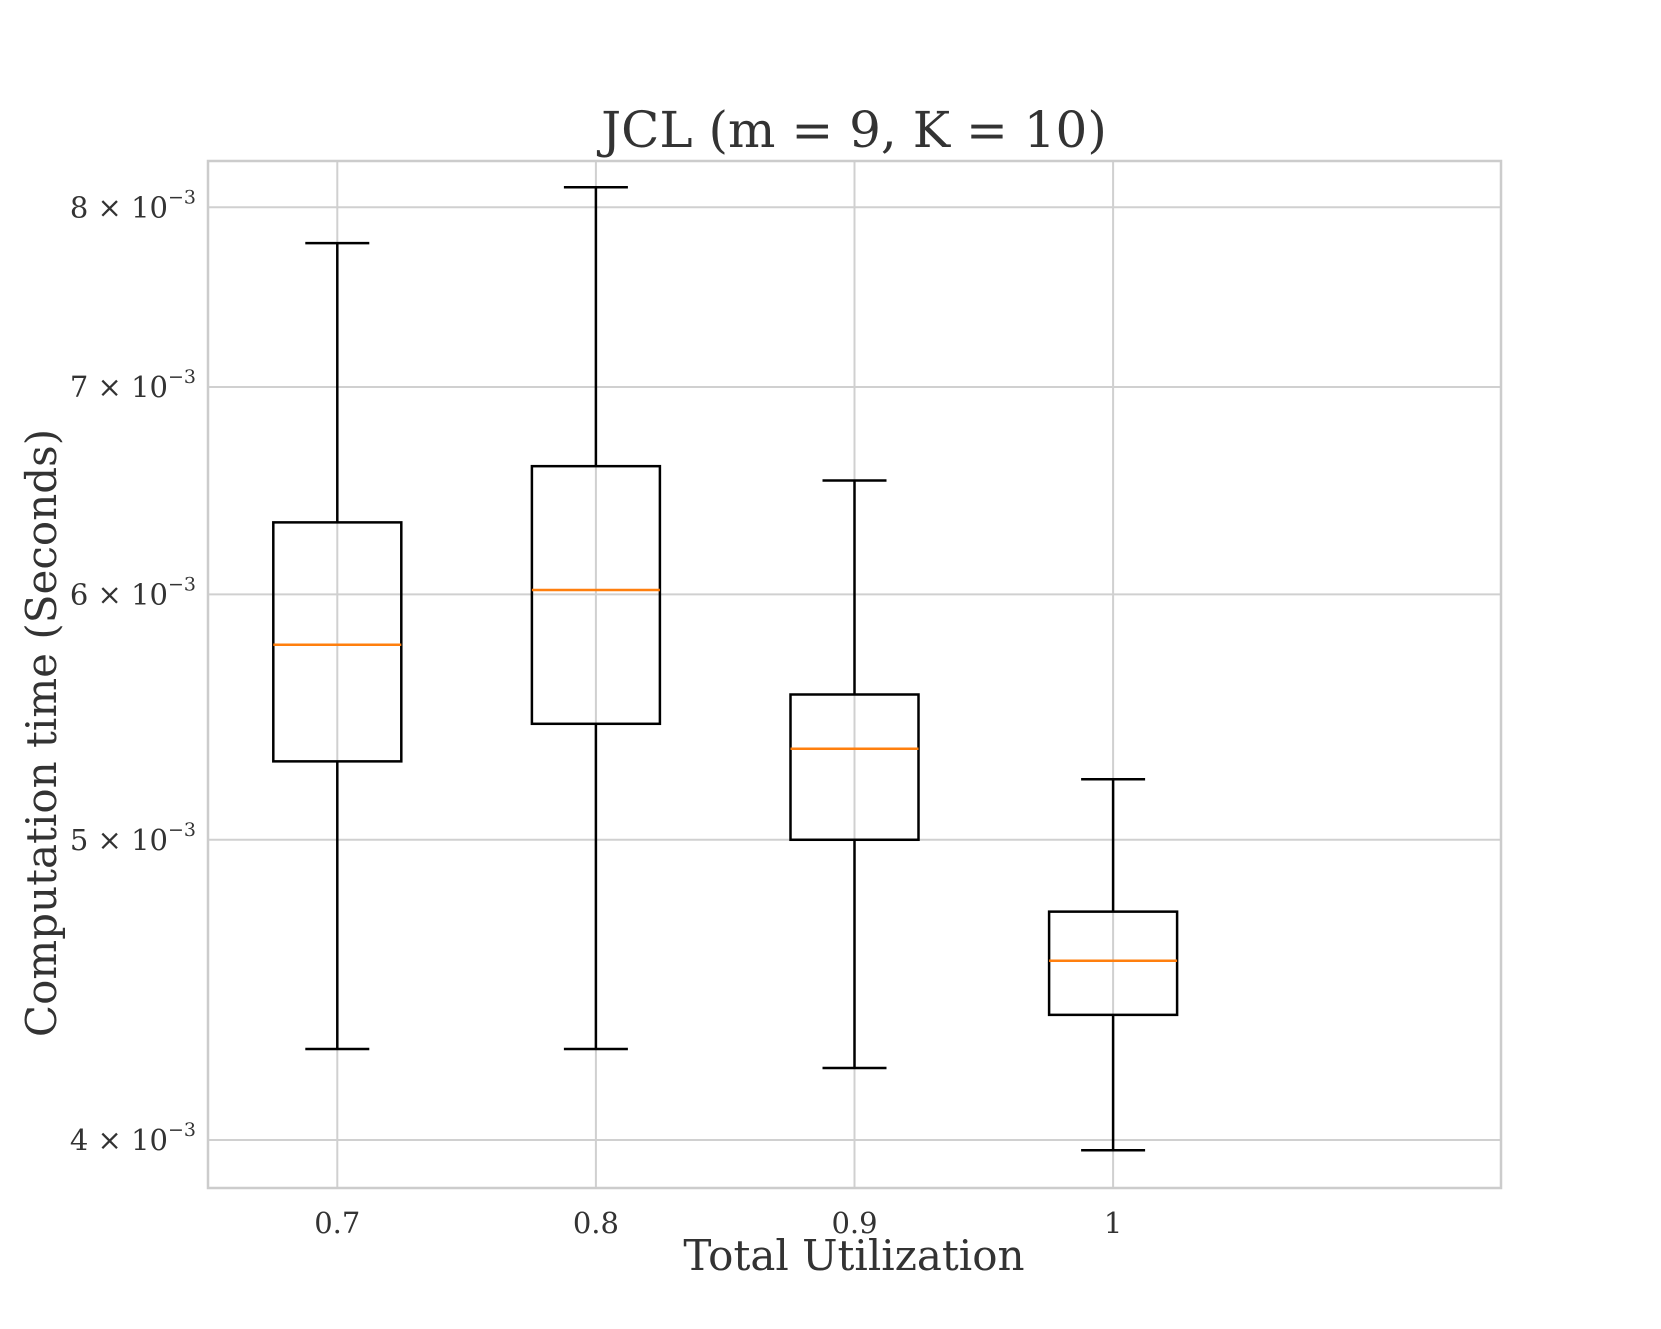 This screenshot has height=1329, width=1661. I want to click on x-tick-label: 0.7, so click(337, 1223).